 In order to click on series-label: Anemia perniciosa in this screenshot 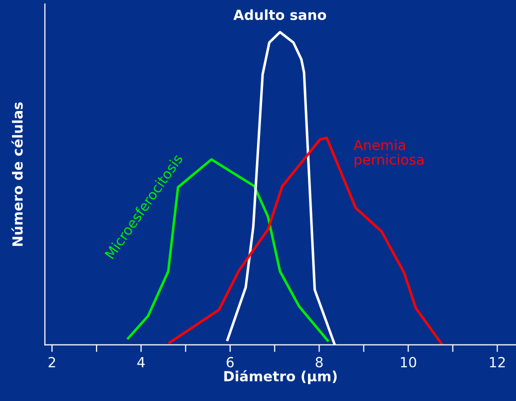, I will do `click(389, 154)`.